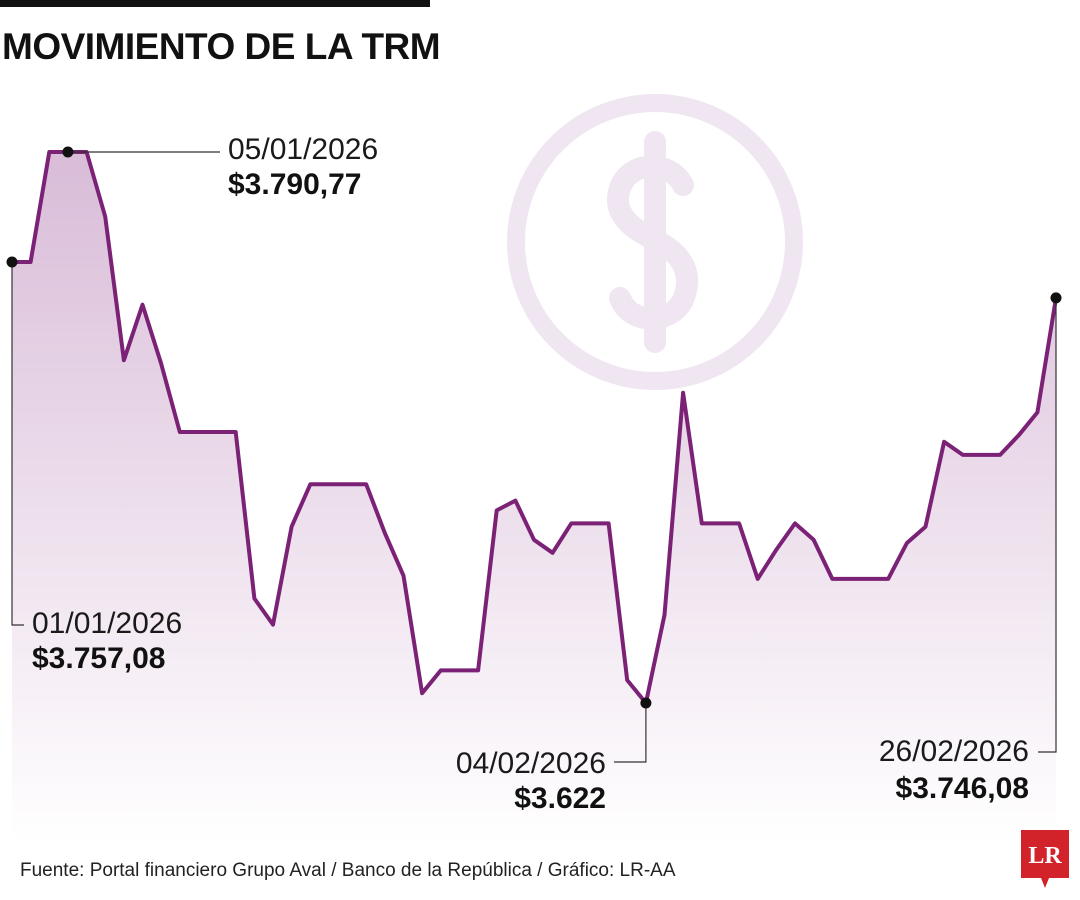  Describe the element at coordinates (531, 763) in the screenshot. I see `annotation-date: 04/02/2026` at that location.